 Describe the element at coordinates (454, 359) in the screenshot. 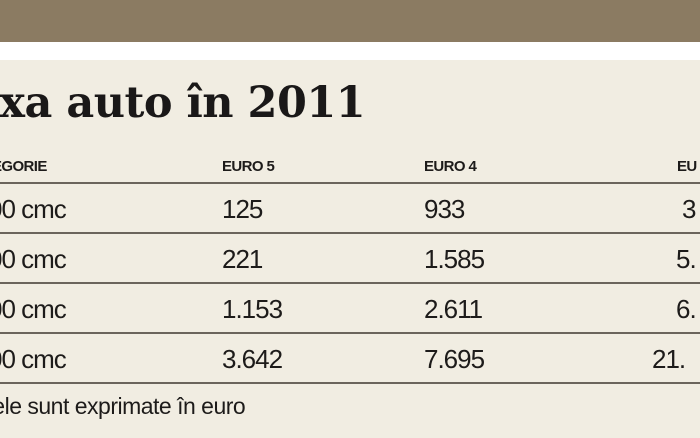

I see `cell-euro4: 7.695` at that location.